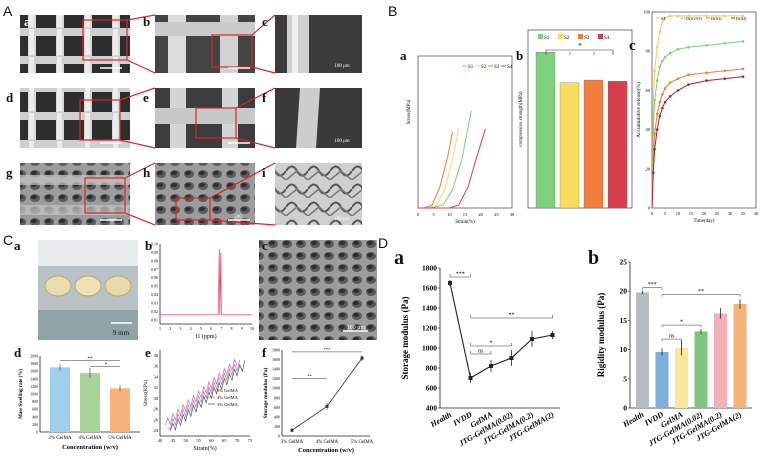 Image resolution: width=761 pixels, height=465 pixels. What do you see at coordinates (405, 337) in the screenshot?
I see `da-ylabel: Storage modulus (Pa)` at bounding box center [405, 337].